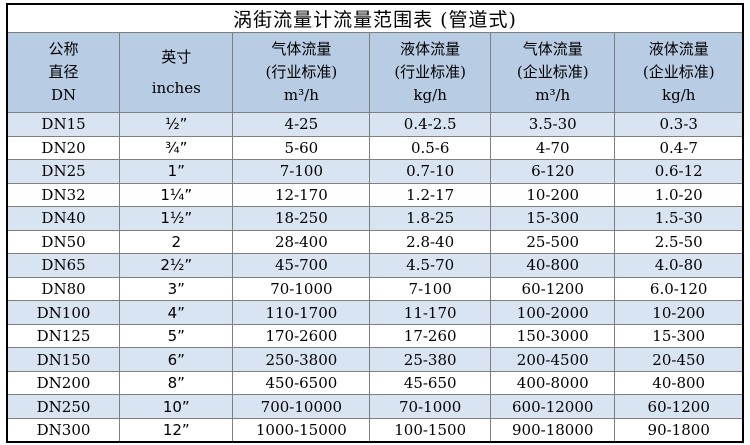  I want to click on cell-gas-industry: 110-1700, so click(301, 312).